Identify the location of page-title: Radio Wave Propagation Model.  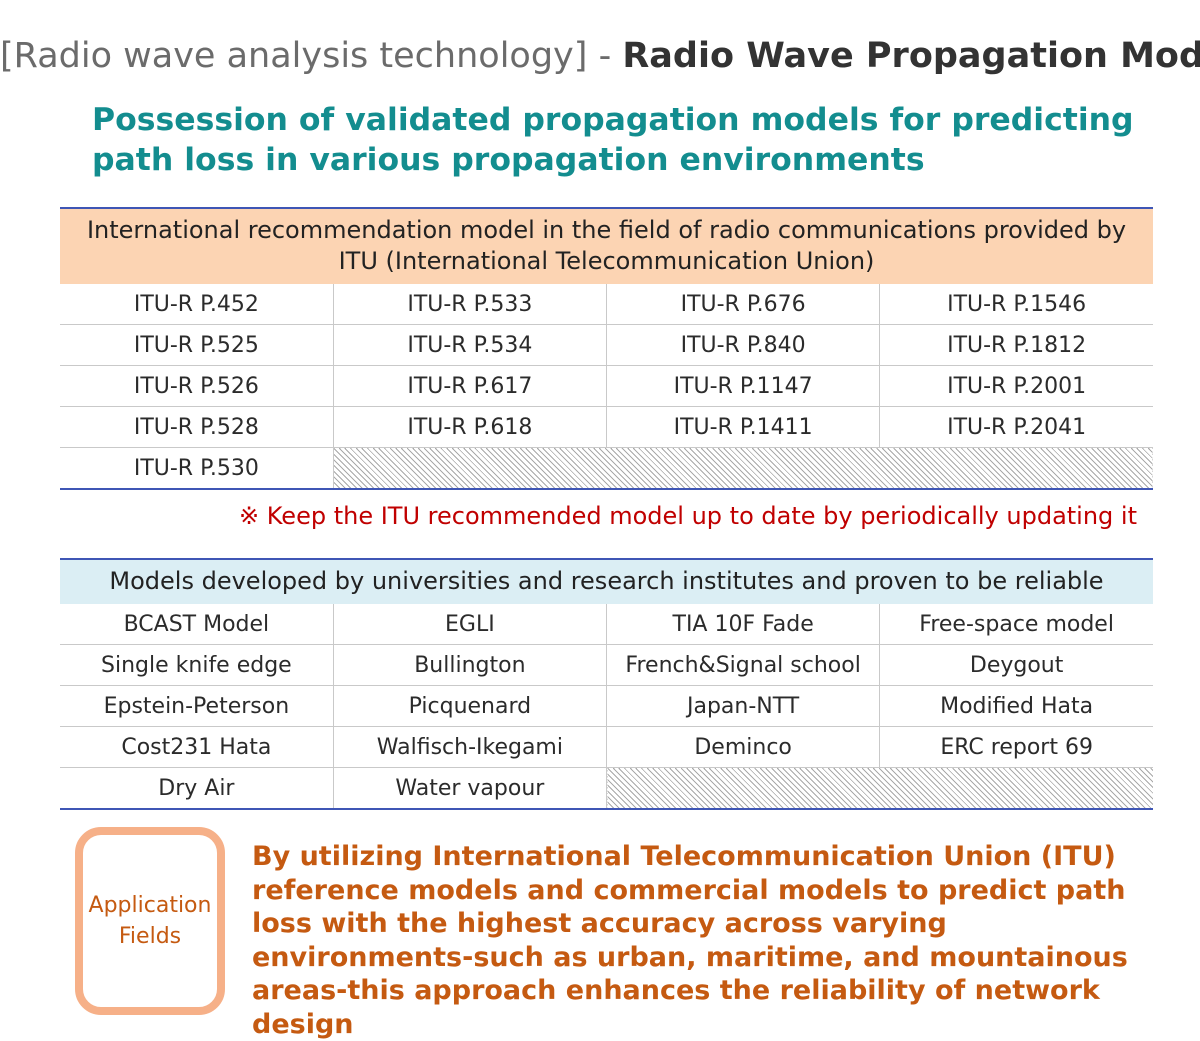
(911, 56).